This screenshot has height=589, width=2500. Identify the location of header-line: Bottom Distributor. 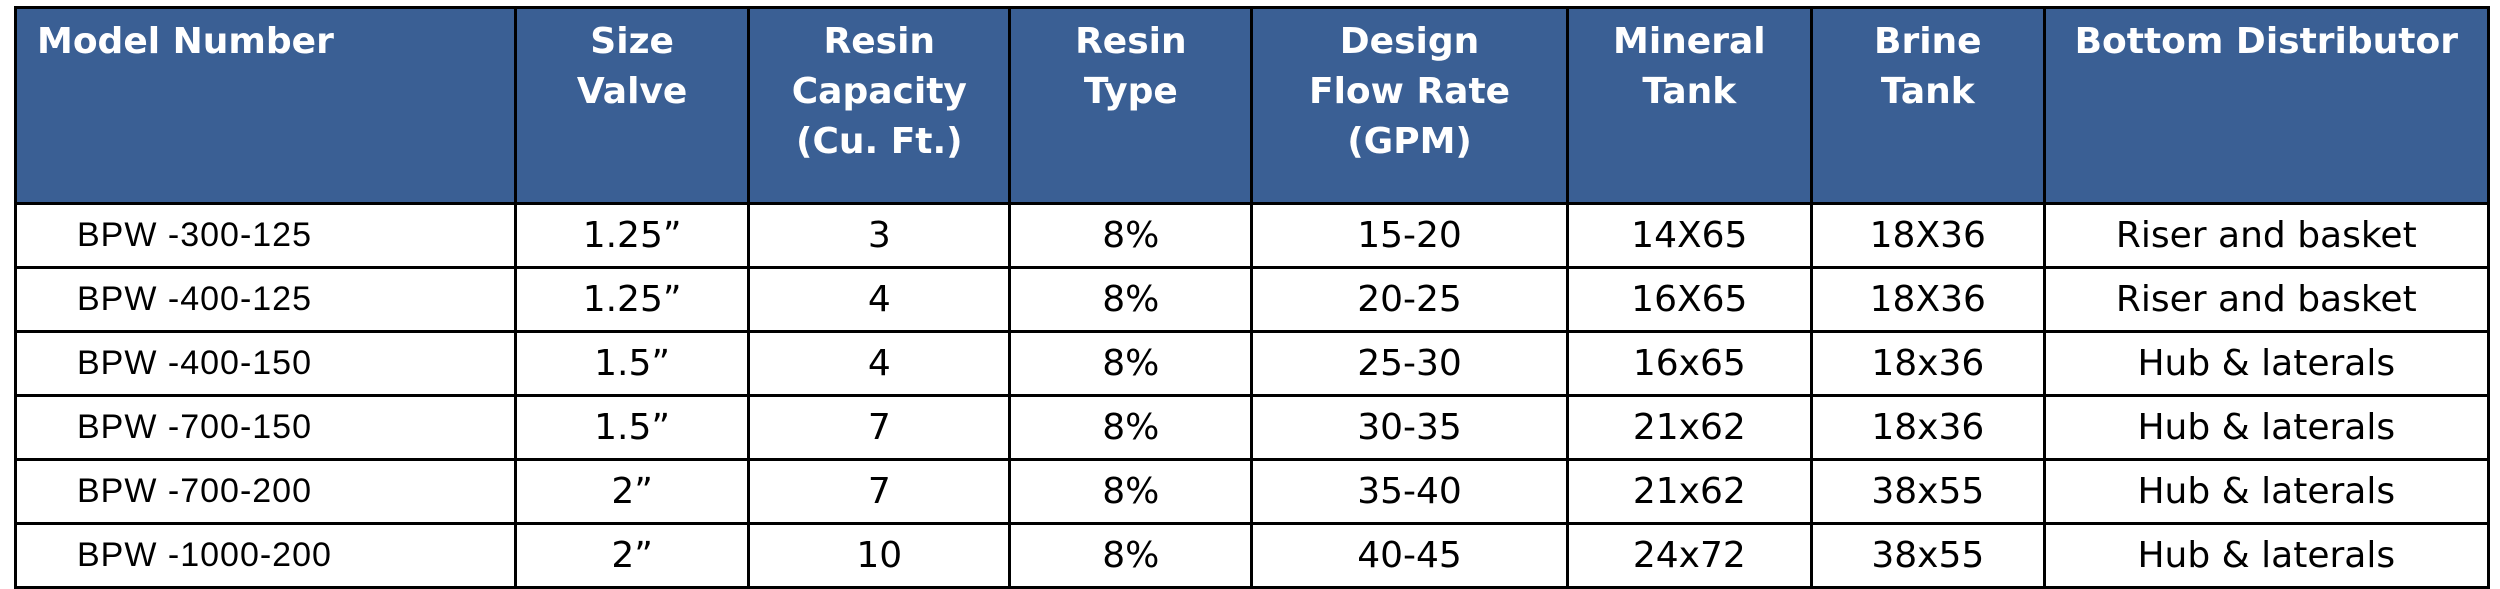
(2266, 41).